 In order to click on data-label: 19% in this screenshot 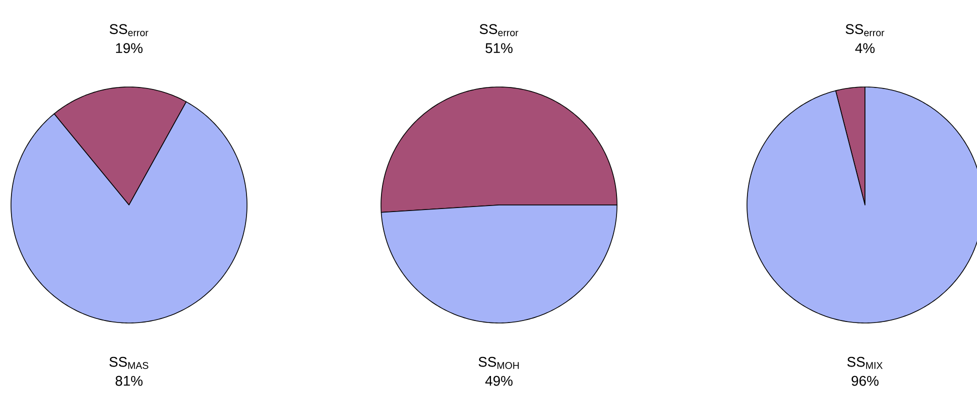, I will do `click(129, 48)`.